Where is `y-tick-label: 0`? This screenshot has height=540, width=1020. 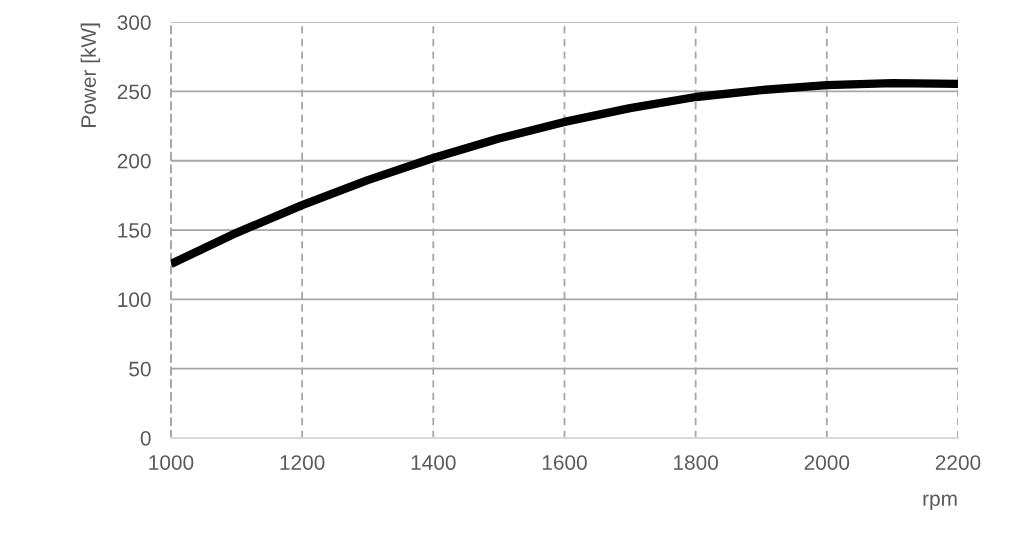
y-tick-label: 0 is located at coordinates (145, 438).